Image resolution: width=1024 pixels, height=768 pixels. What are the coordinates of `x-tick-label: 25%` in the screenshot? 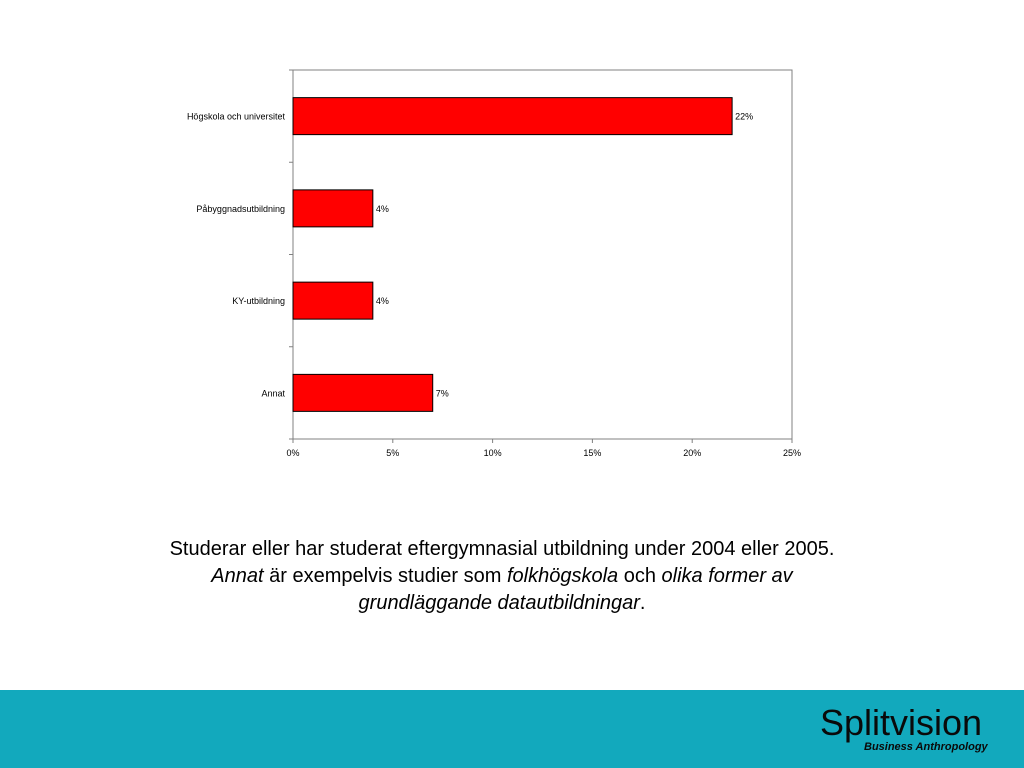 It's located at (792, 453).